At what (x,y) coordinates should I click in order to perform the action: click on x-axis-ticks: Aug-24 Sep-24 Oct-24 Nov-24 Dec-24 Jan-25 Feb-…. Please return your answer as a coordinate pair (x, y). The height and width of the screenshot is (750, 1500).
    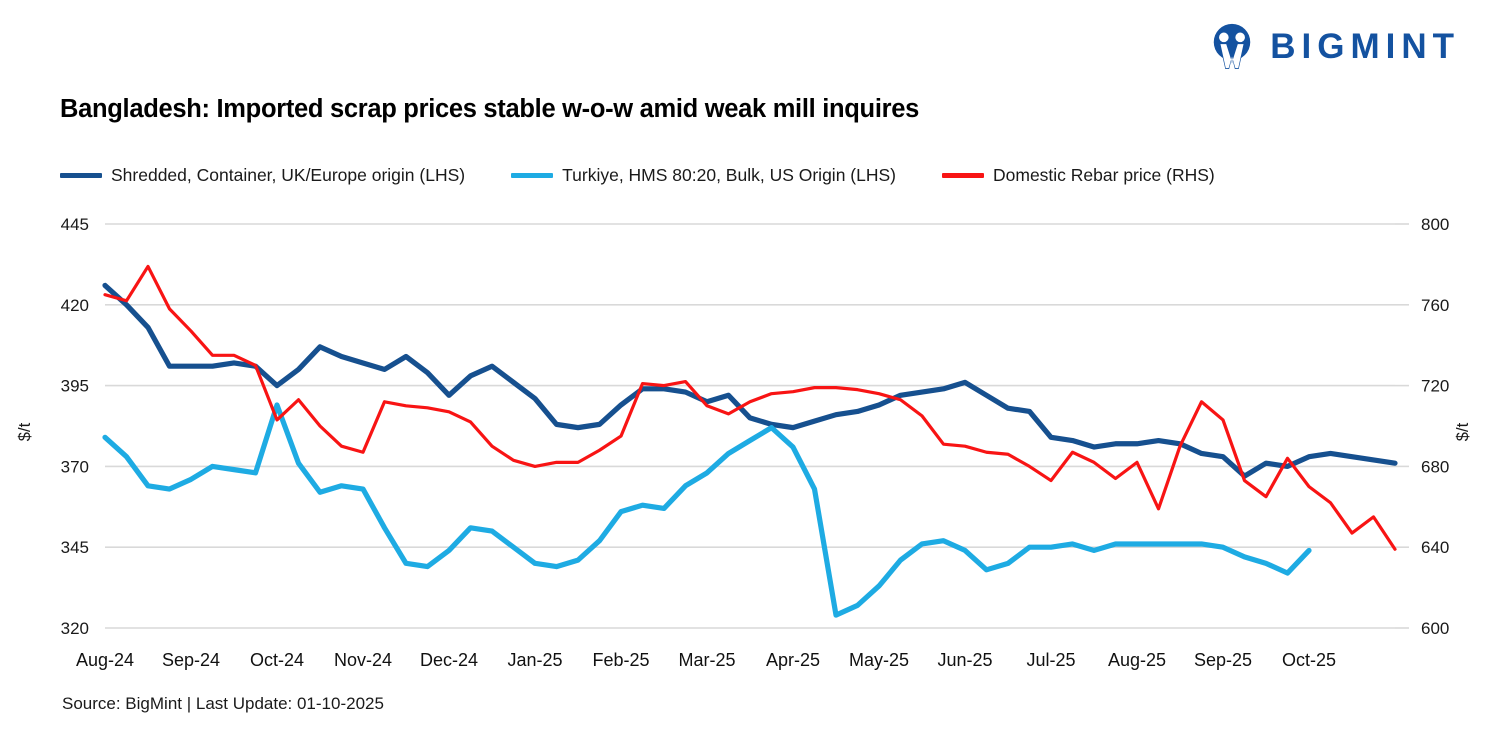
    Looking at the image, I should click on (706, 660).